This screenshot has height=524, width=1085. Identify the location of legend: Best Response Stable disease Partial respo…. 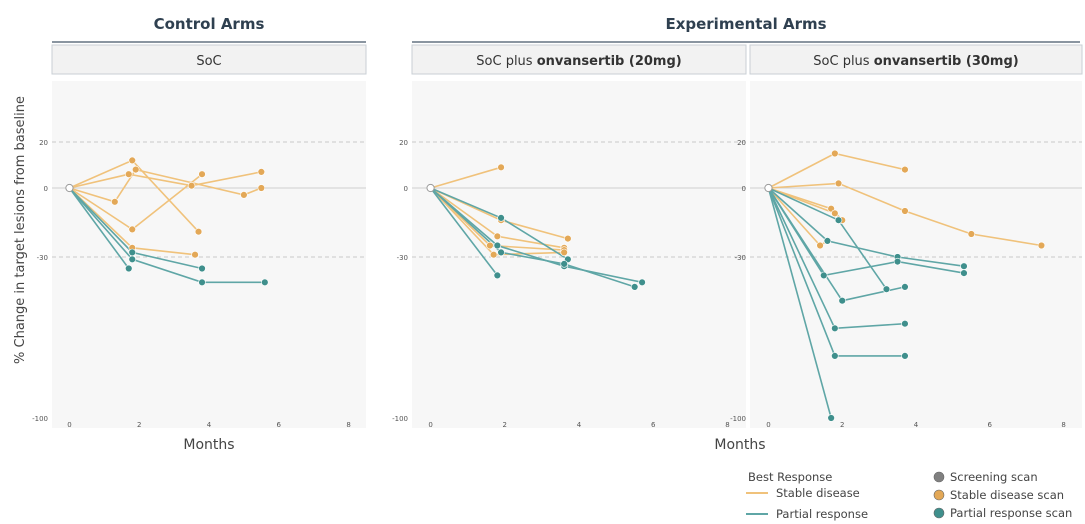
(909, 495).